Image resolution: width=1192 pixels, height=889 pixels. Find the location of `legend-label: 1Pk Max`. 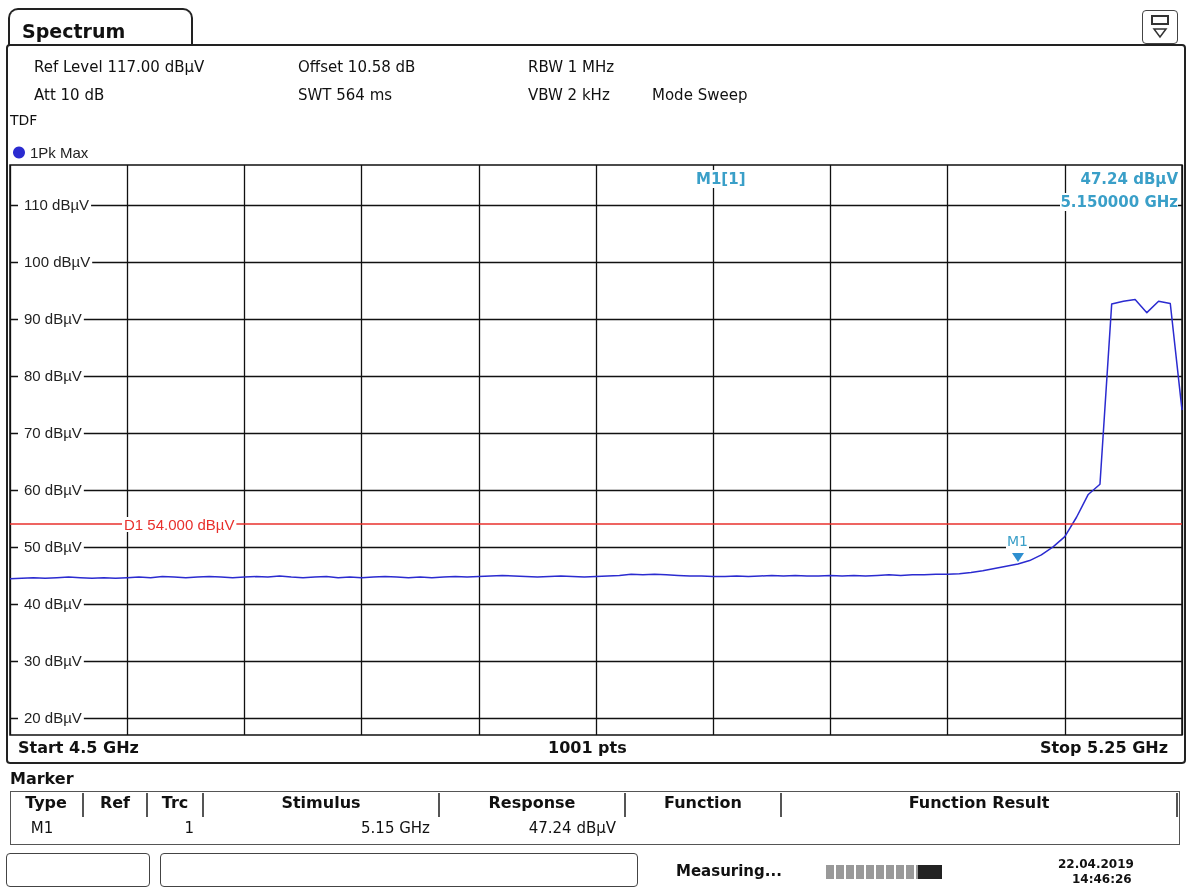

legend-label: 1Pk Max is located at coordinates (59, 152).